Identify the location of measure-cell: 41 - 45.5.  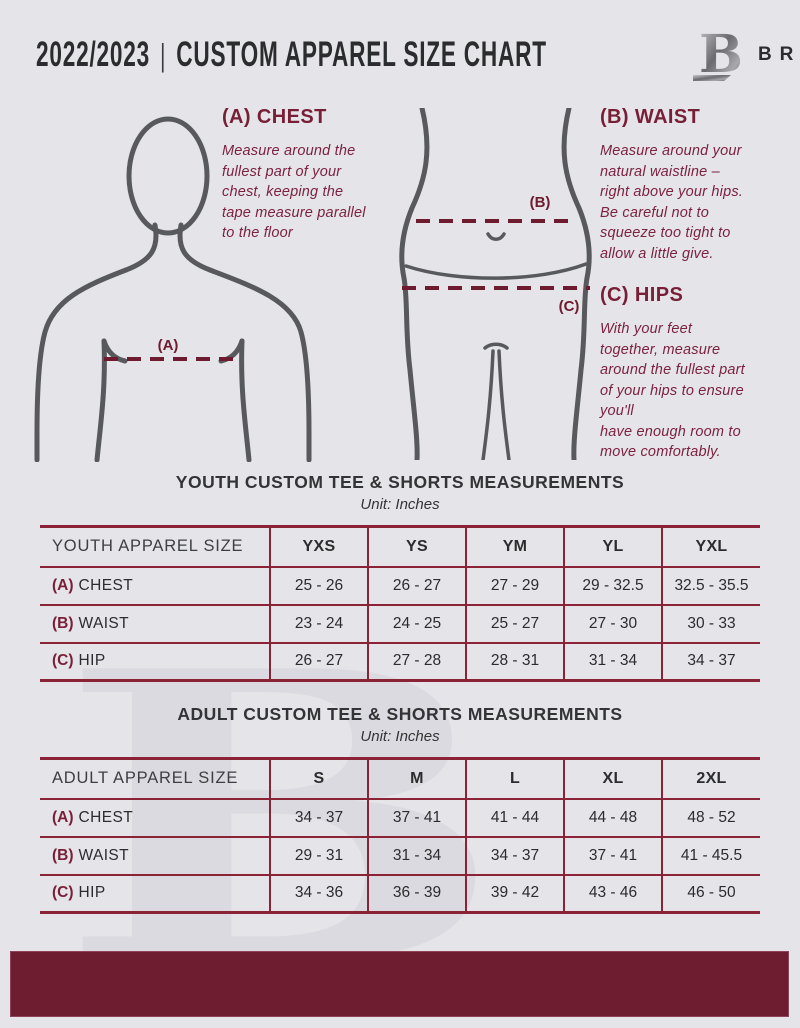
(710, 855).